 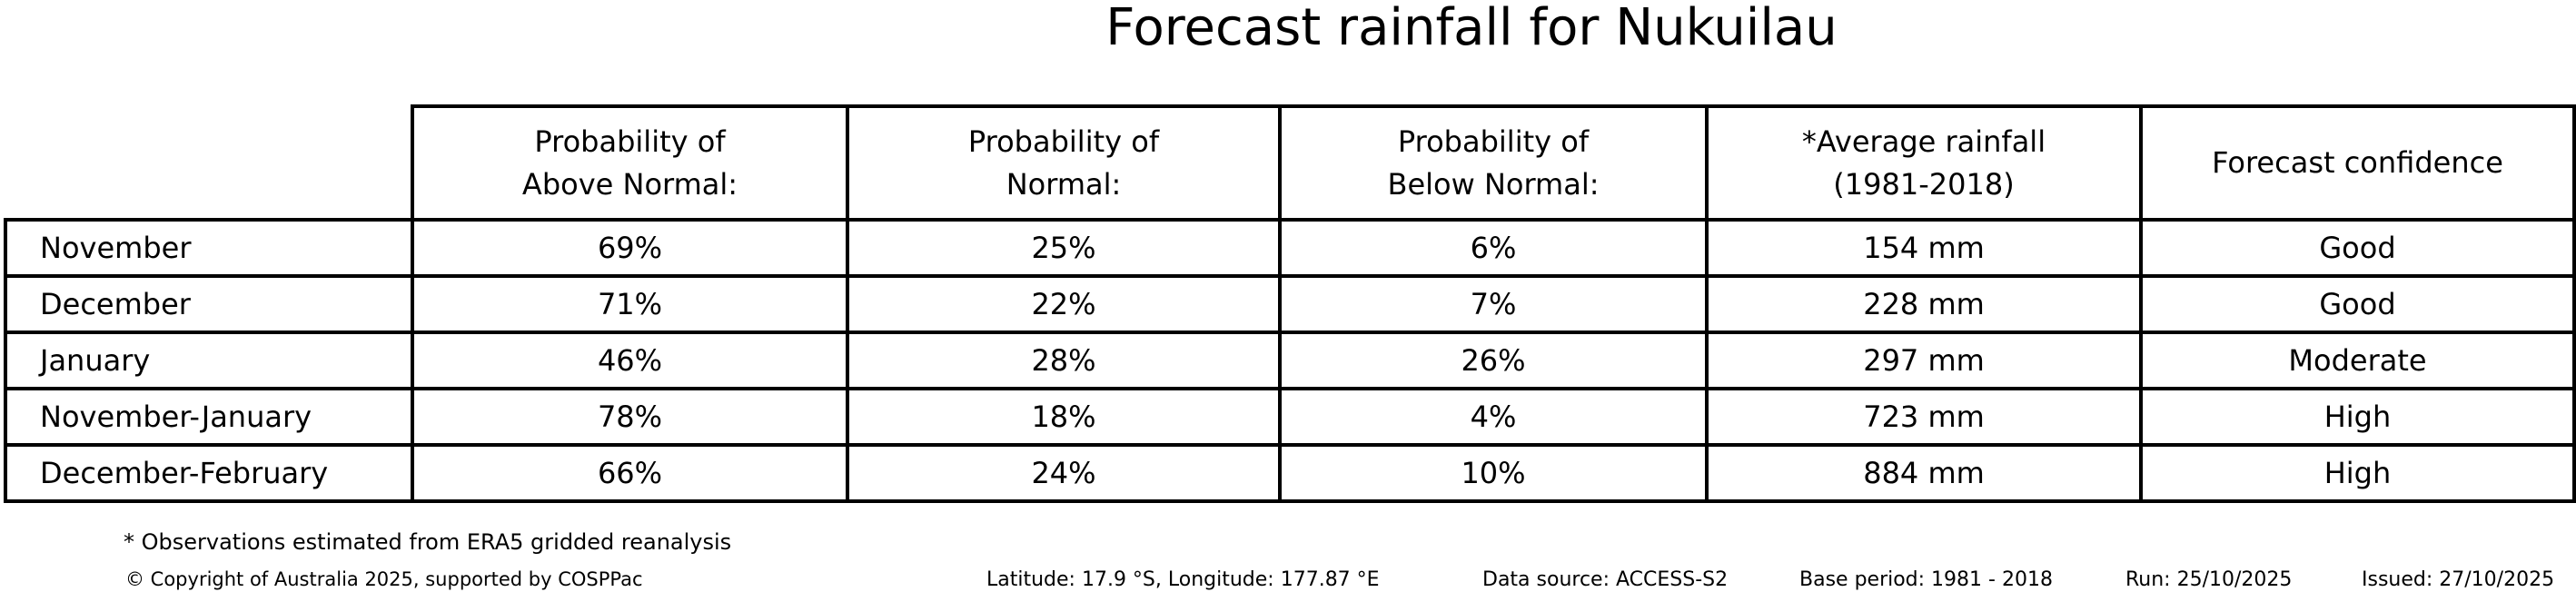 What do you see at coordinates (1064, 248) in the screenshot?
I see `prob-normal-value: 25%` at bounding box center [1064, 248].